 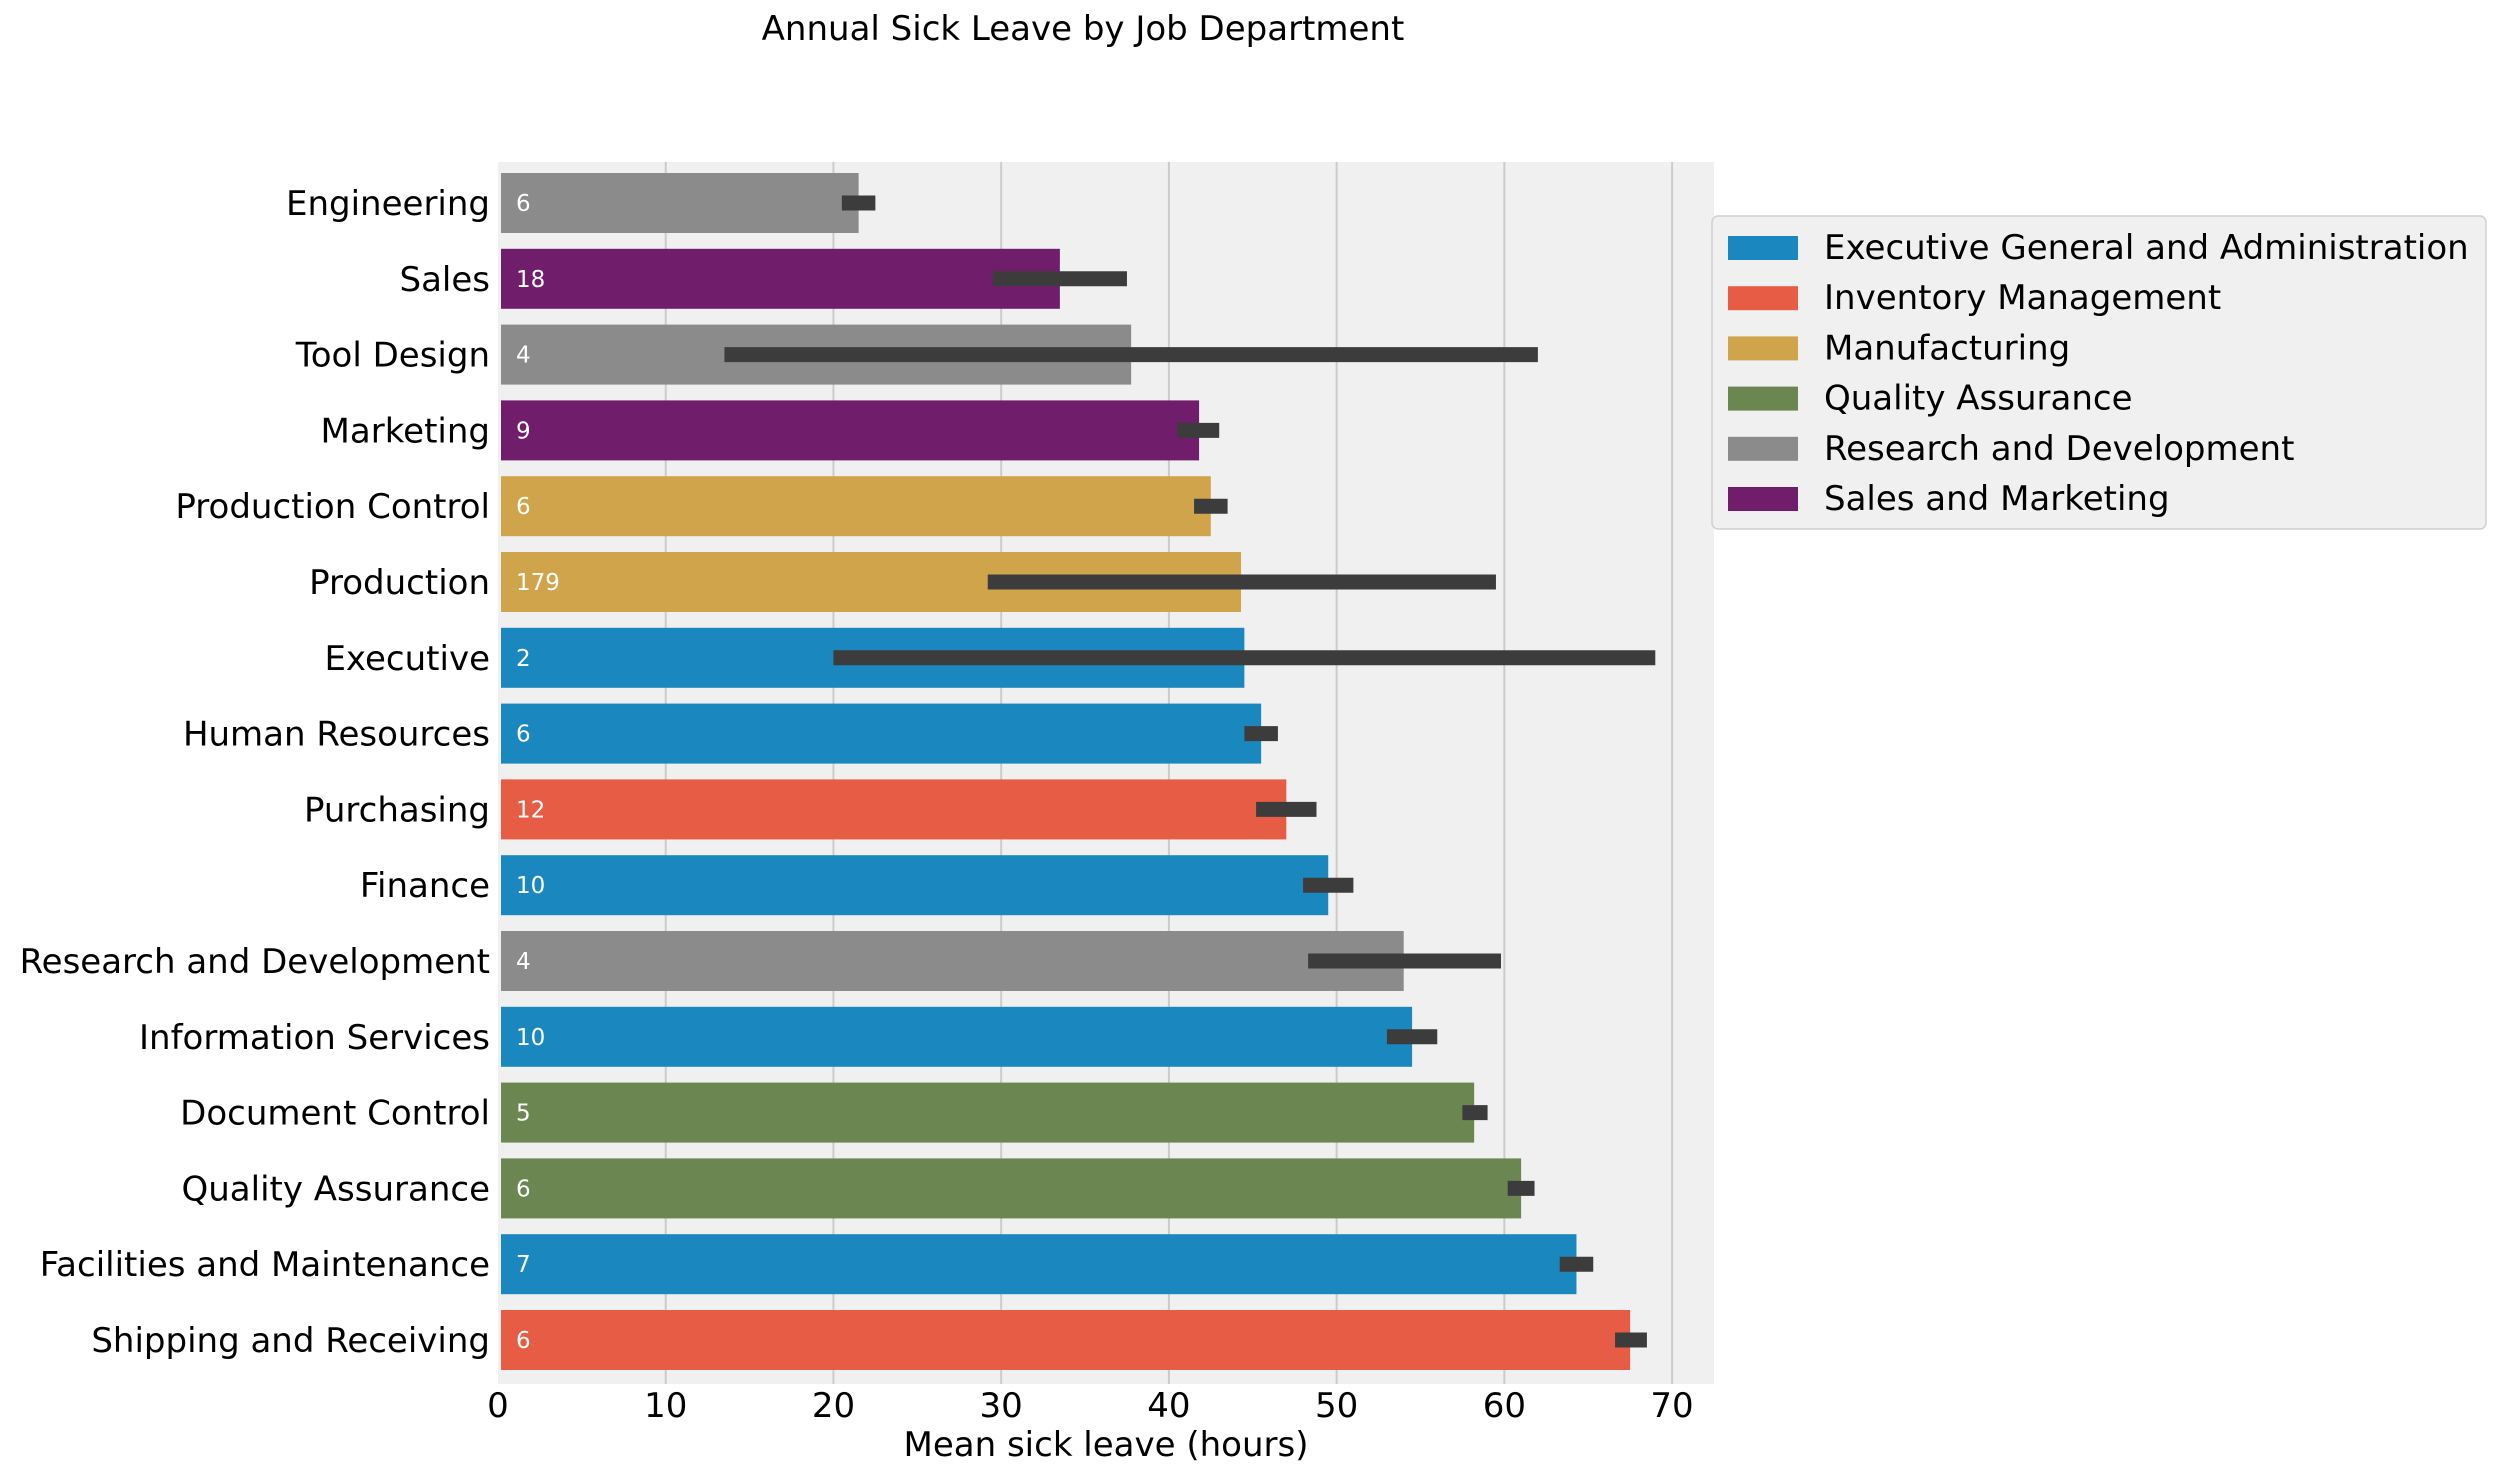 I want to click on x-tick-label-50: 50, so click(x=1336, y=1406).